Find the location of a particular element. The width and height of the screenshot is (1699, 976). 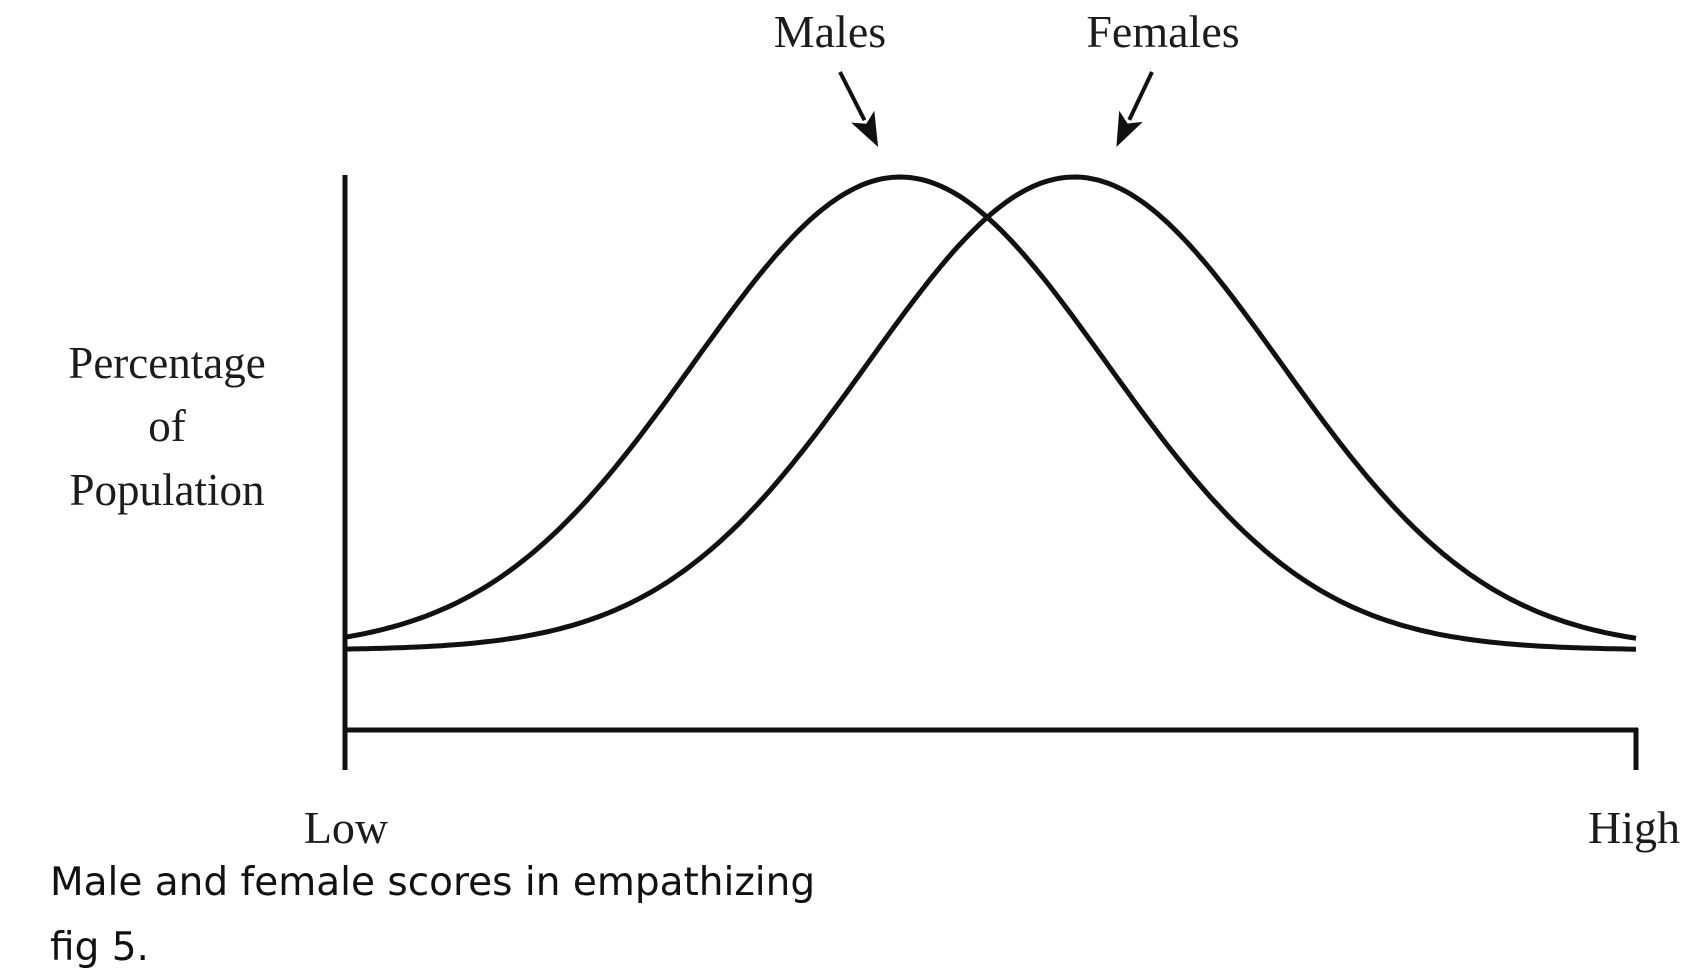

x-tick-label-high: High is located at coordinates (1634, 827).